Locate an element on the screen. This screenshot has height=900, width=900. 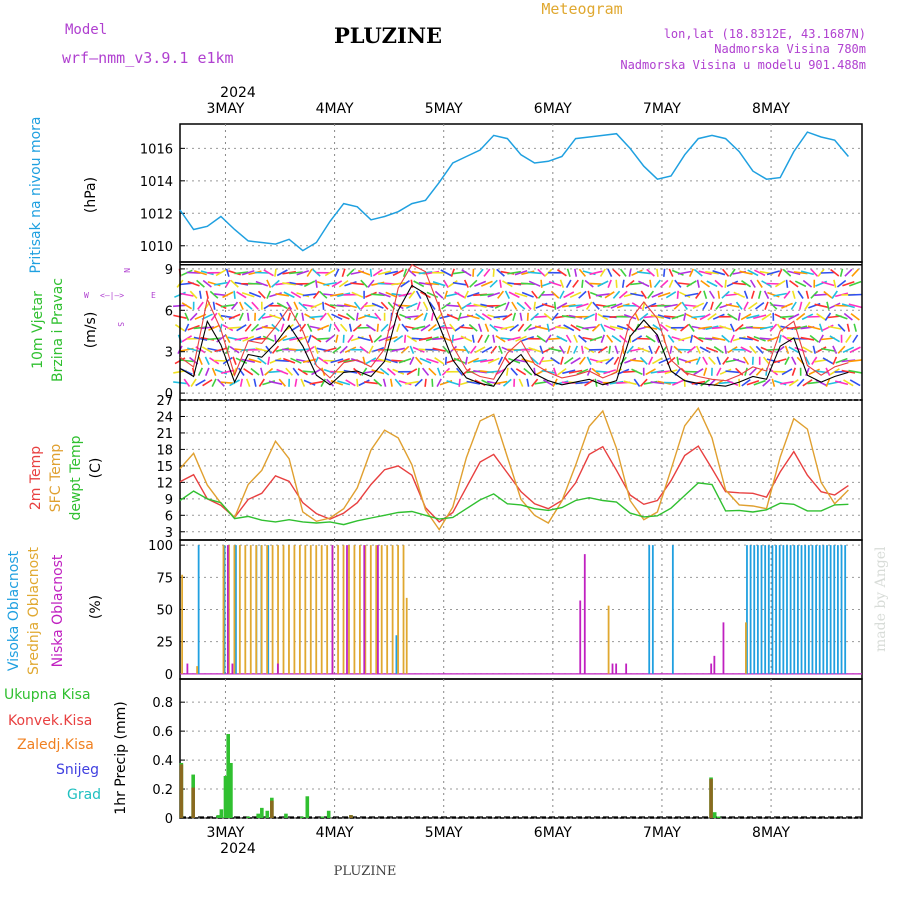
wind-ytick-label: 0 is located at coordinates (169, 394).